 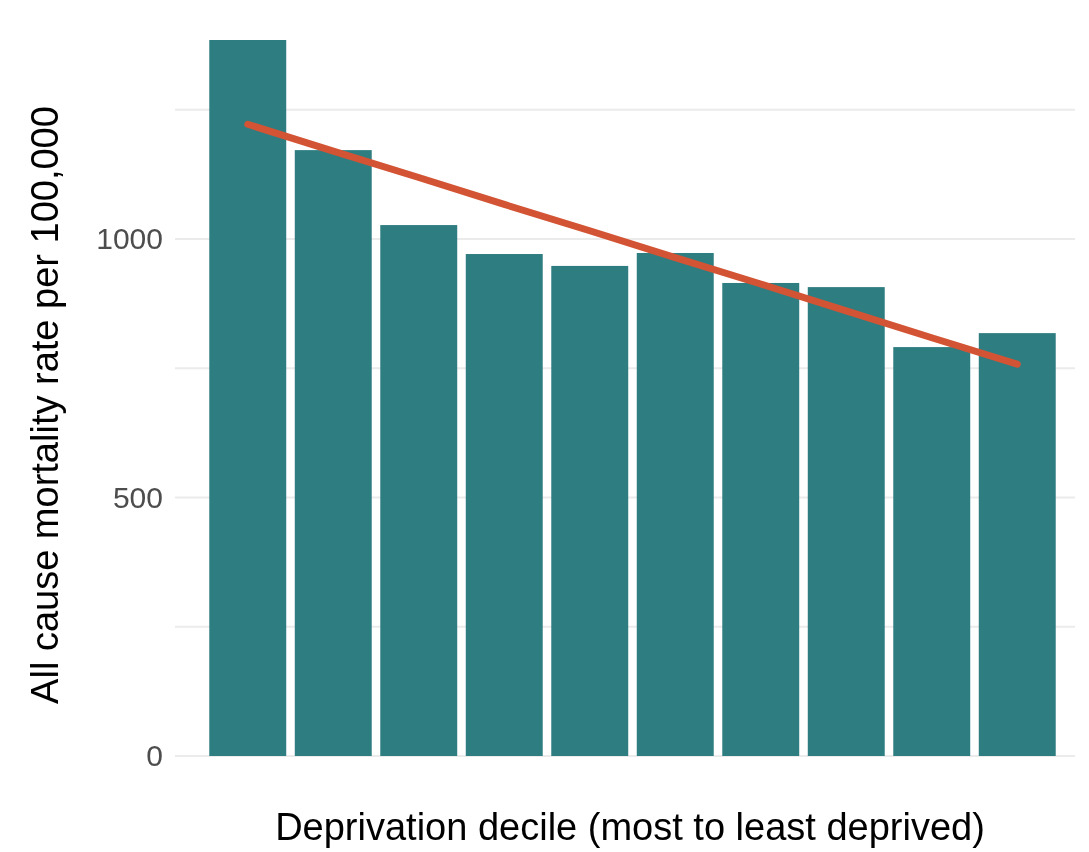 What do you see at coordinates (45, 405) in the screenshot?
I see `y-axis-title: All cause mortality rate per 100,000` at bounding box center [45, 405].